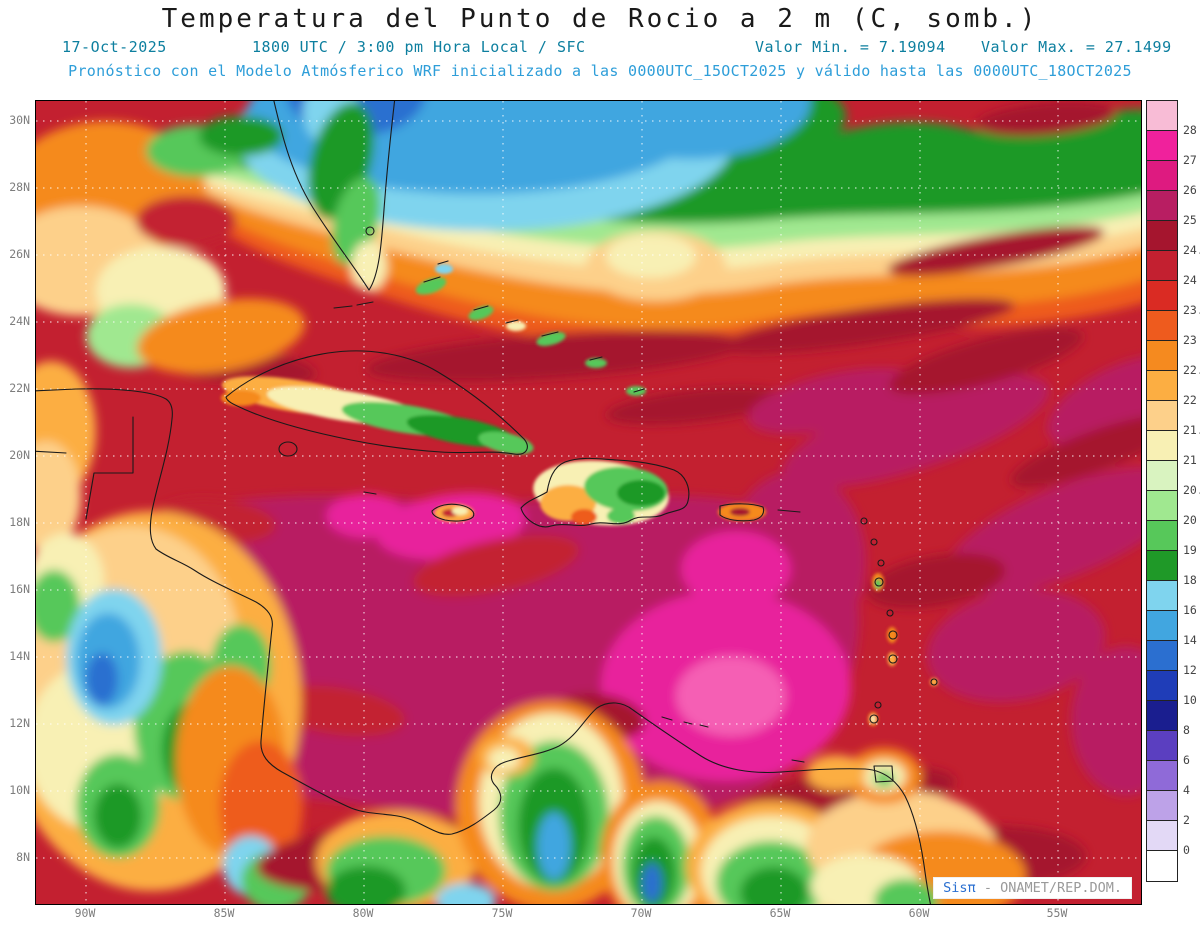 This screenshot has width=1200, height=927. What do you see at coordinates (1190, 640) in the screenshot?
I see `colorbar-tick-label: 14` at bounding box center [1190, 640].